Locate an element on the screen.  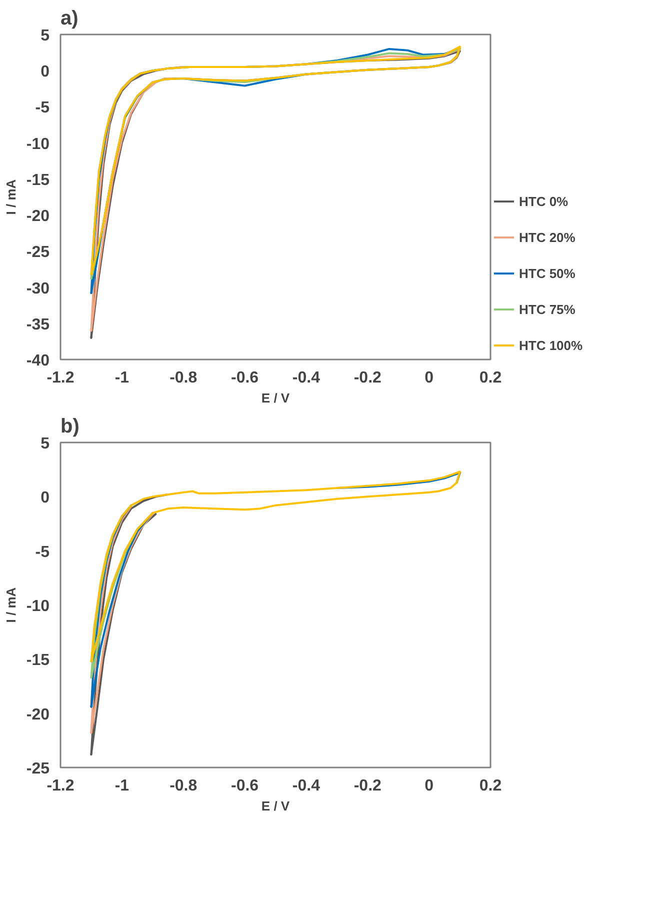
chart-title: b) is located at coordinates (70, 427).